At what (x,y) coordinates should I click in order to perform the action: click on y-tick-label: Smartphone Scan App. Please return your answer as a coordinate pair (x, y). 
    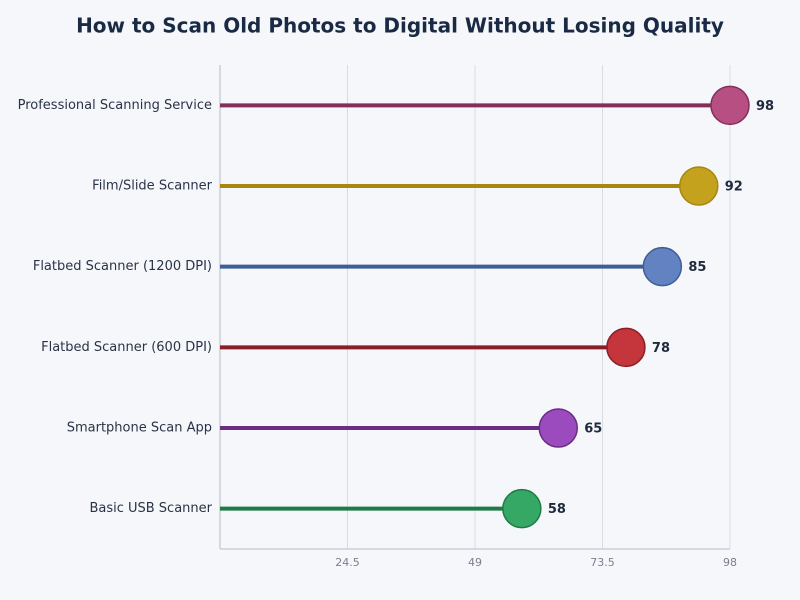
    Looking at the image, I should click on (139, 428).